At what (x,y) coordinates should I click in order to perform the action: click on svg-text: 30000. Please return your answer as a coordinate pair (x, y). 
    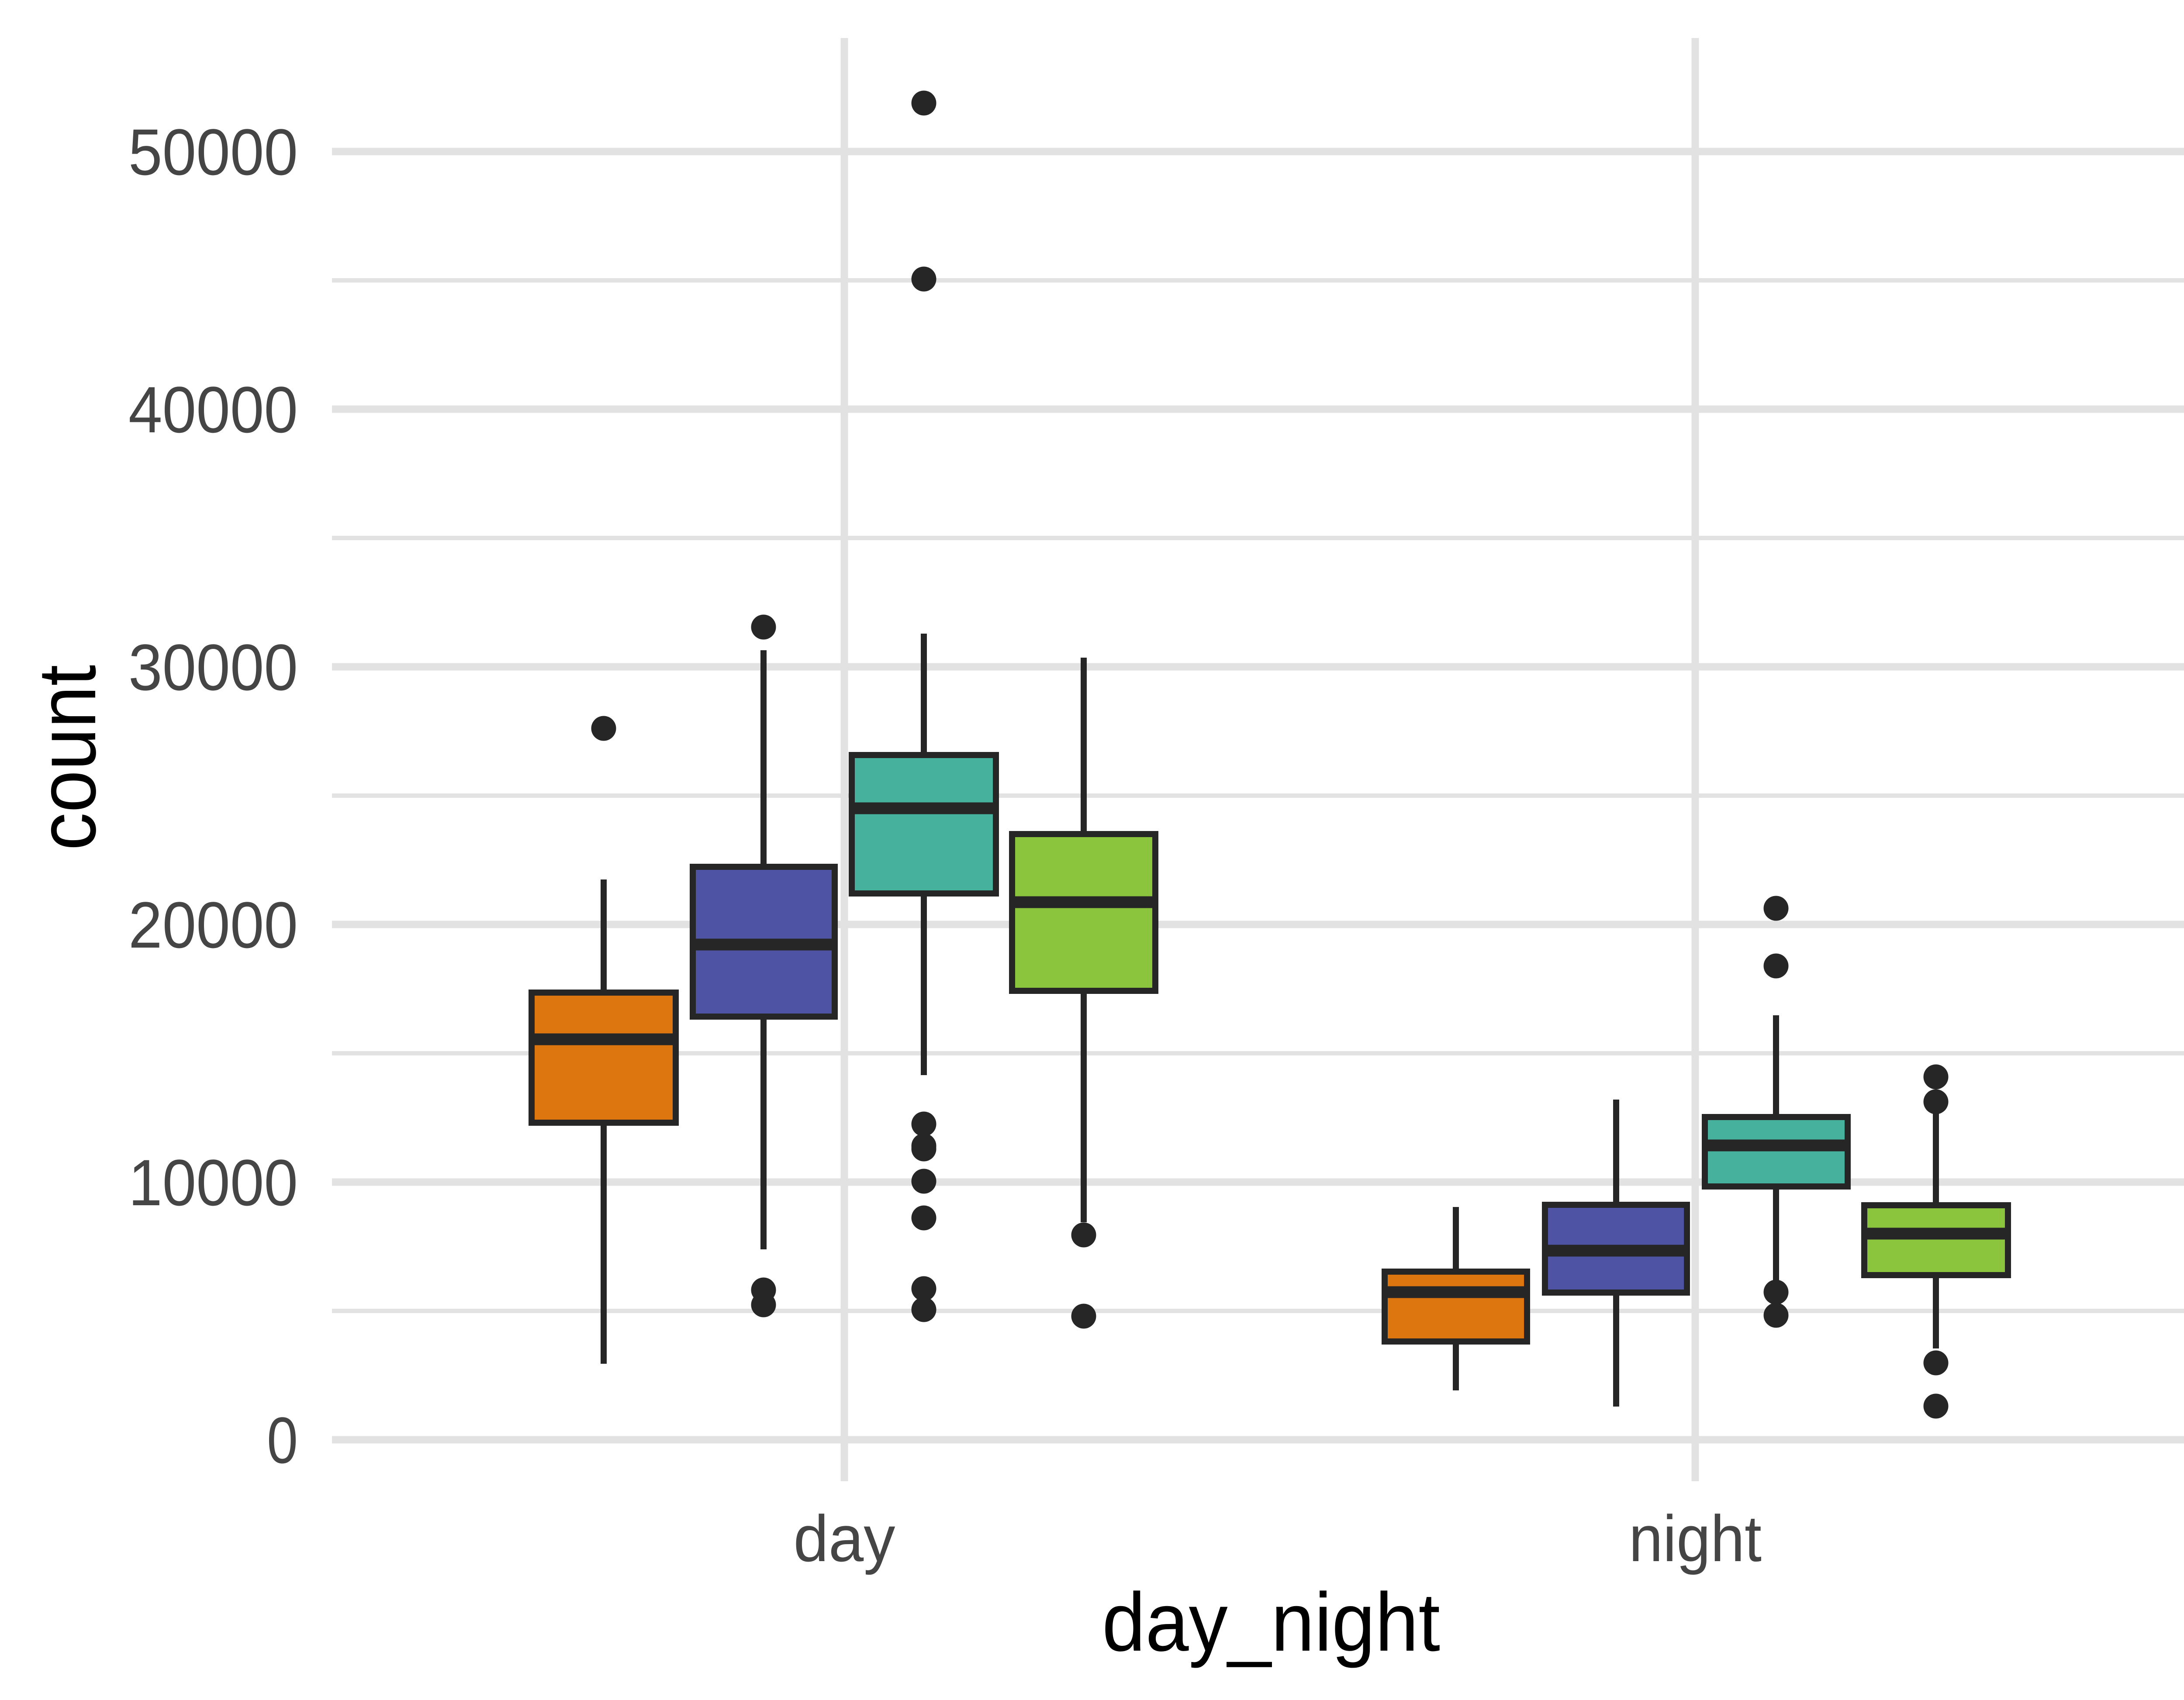
    Looking at the image, I should click on (213, 667).